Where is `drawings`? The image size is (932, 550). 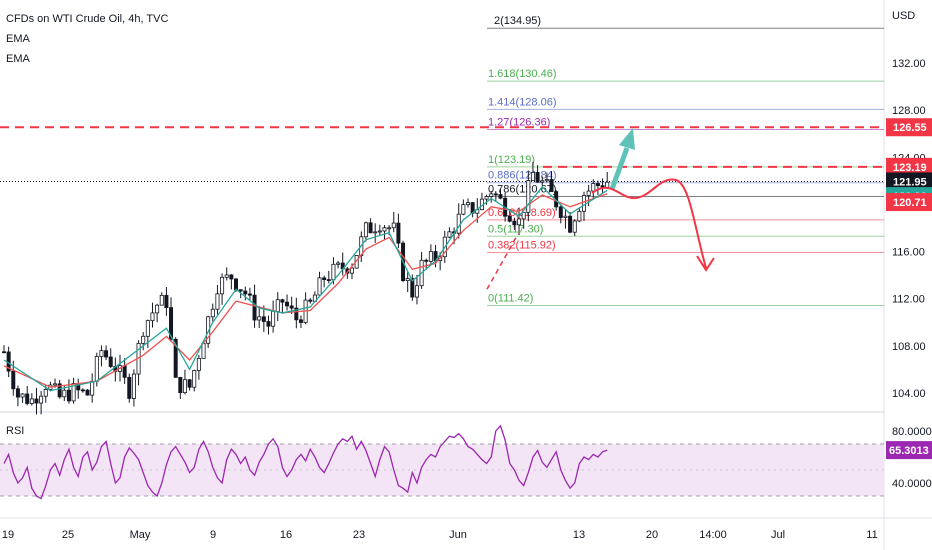
drawings is located at coordinates (600, 209).